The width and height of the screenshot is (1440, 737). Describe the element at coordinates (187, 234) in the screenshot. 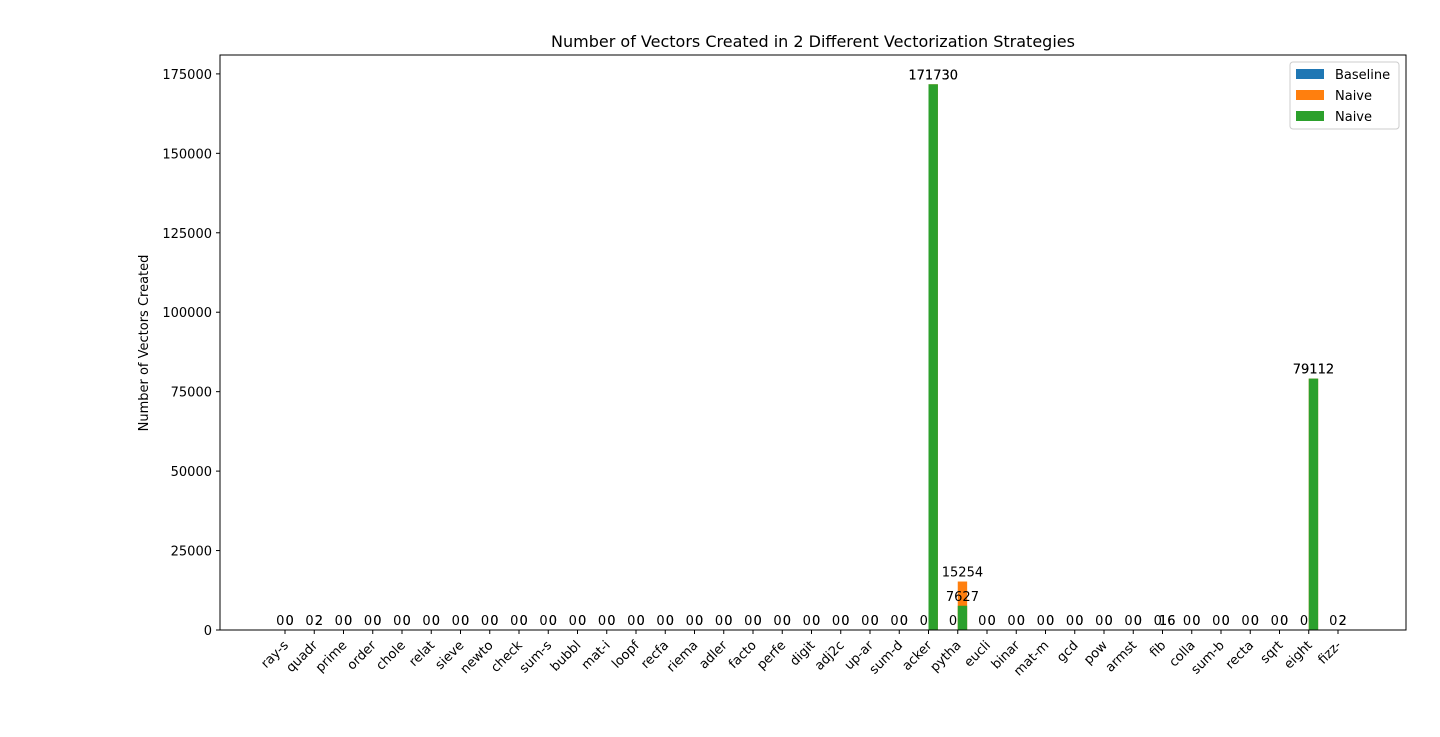

I see `y-tick-label: 125000` at that location.